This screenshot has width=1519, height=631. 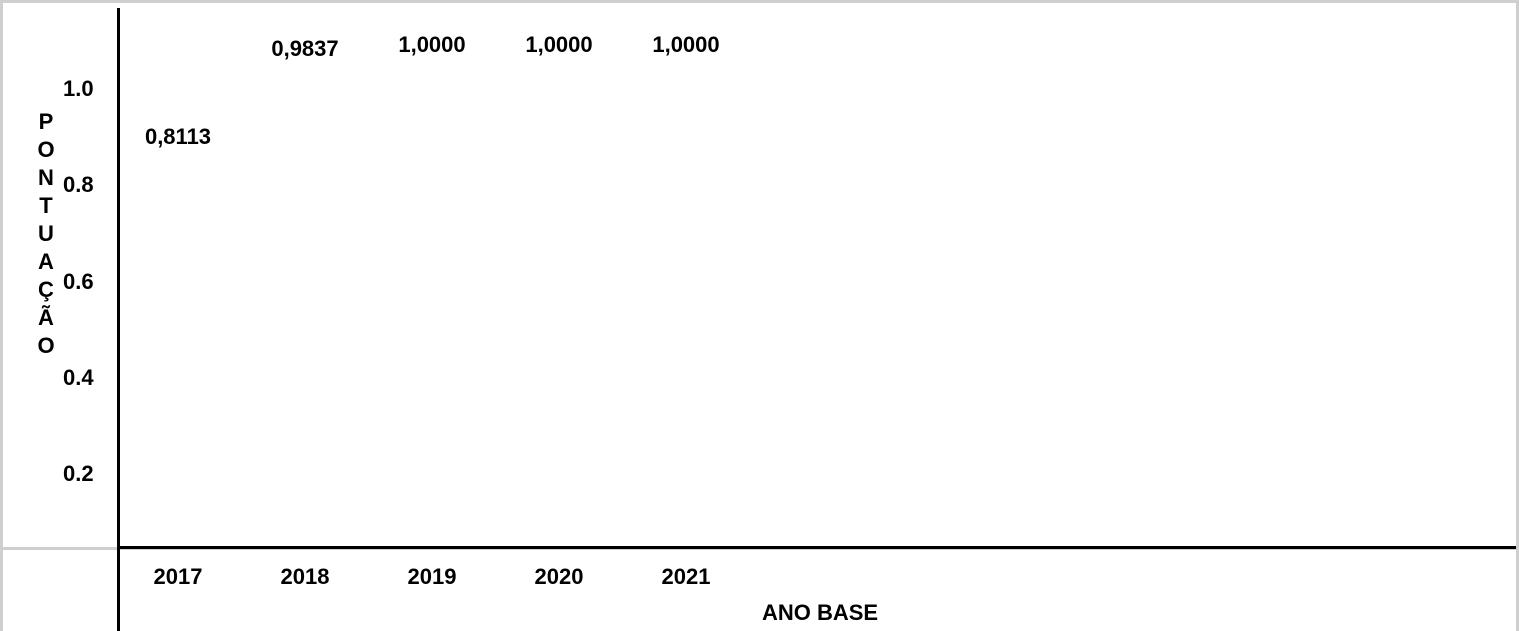 What do you see at coordinates (178, 576) in the screenshot?
I see `x-tick-label: 2017` at bounding box center [178, 576].